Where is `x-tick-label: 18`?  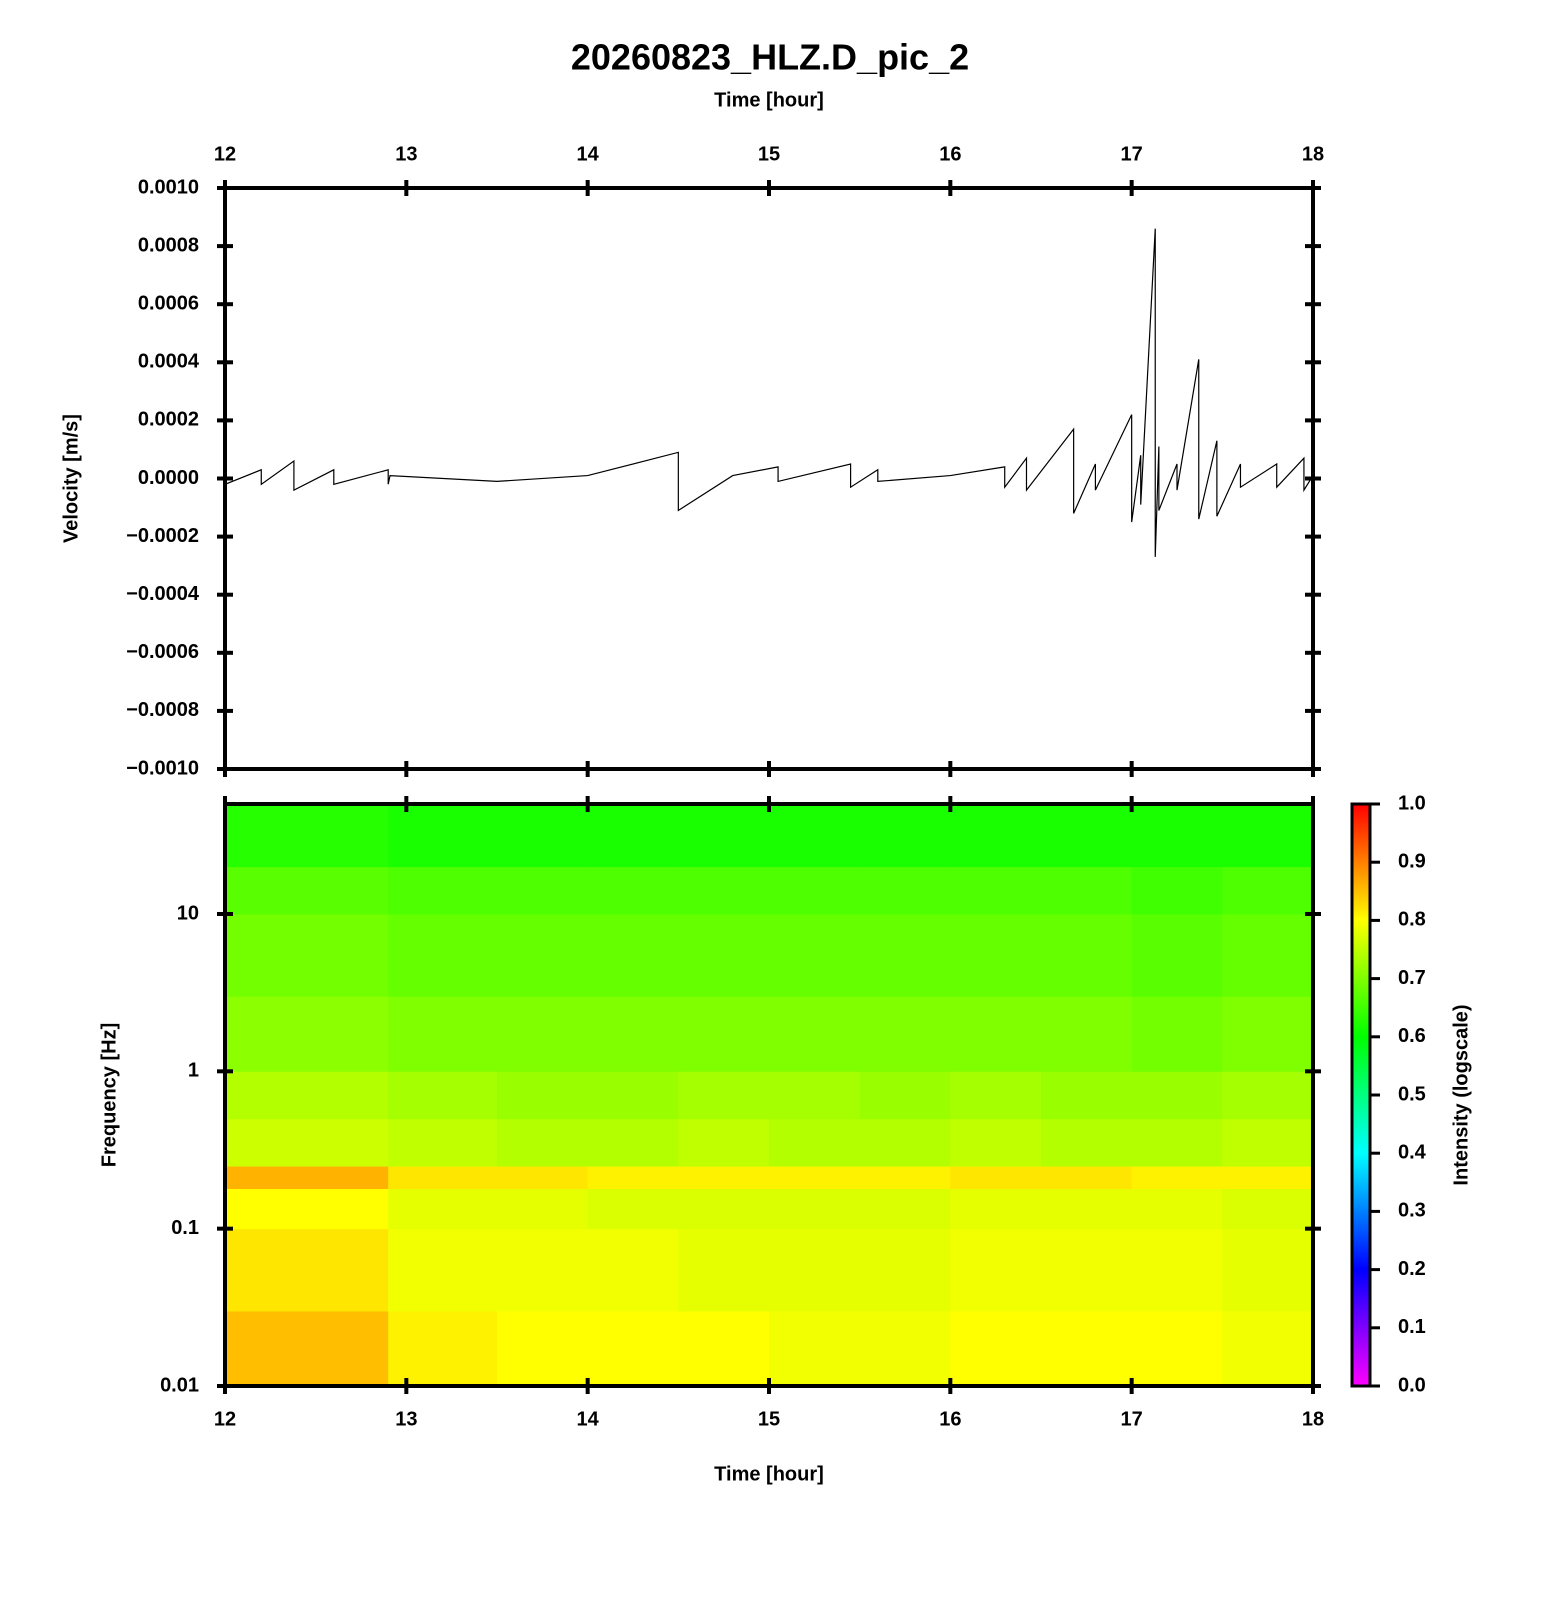
x-tick-label: 18 is located at coordinates (1313, 154).